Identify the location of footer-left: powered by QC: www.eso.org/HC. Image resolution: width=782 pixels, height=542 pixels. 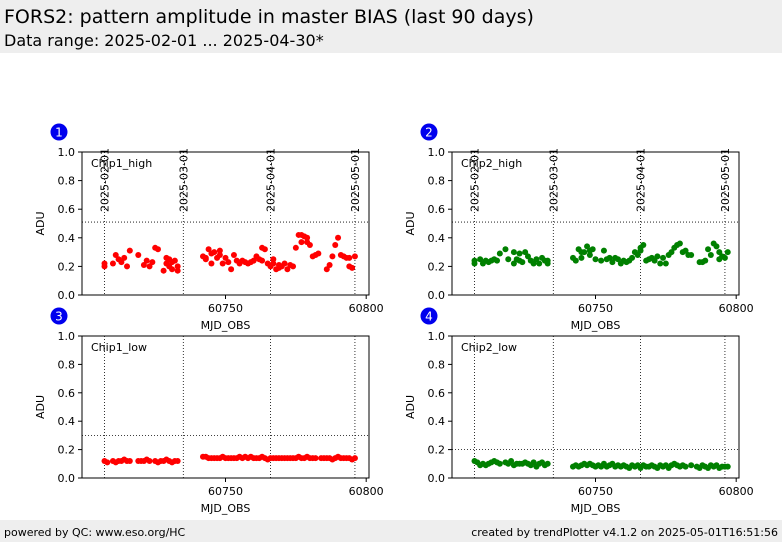
(95, 532).